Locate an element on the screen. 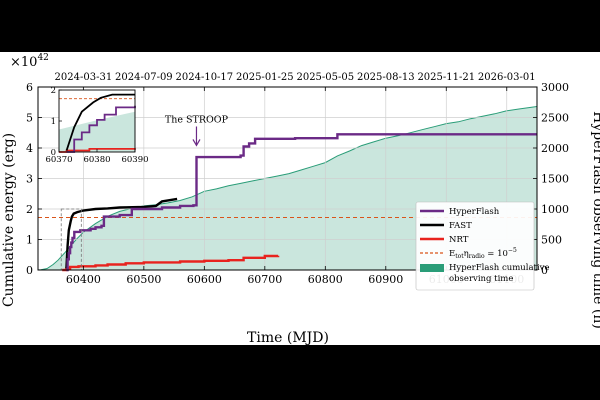  series-line-fast is located at coordinates (121, 233).